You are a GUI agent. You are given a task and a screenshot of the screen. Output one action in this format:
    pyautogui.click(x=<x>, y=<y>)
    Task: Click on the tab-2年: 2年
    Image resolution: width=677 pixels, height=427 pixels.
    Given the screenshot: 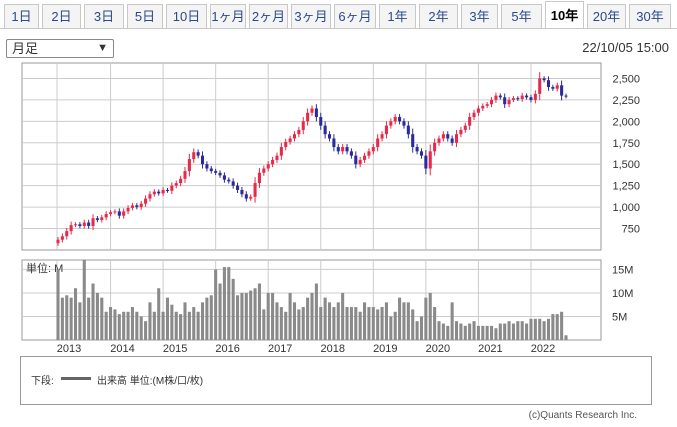 What is the action you would take?
    pyautogui.click(x=438, y=16)
    